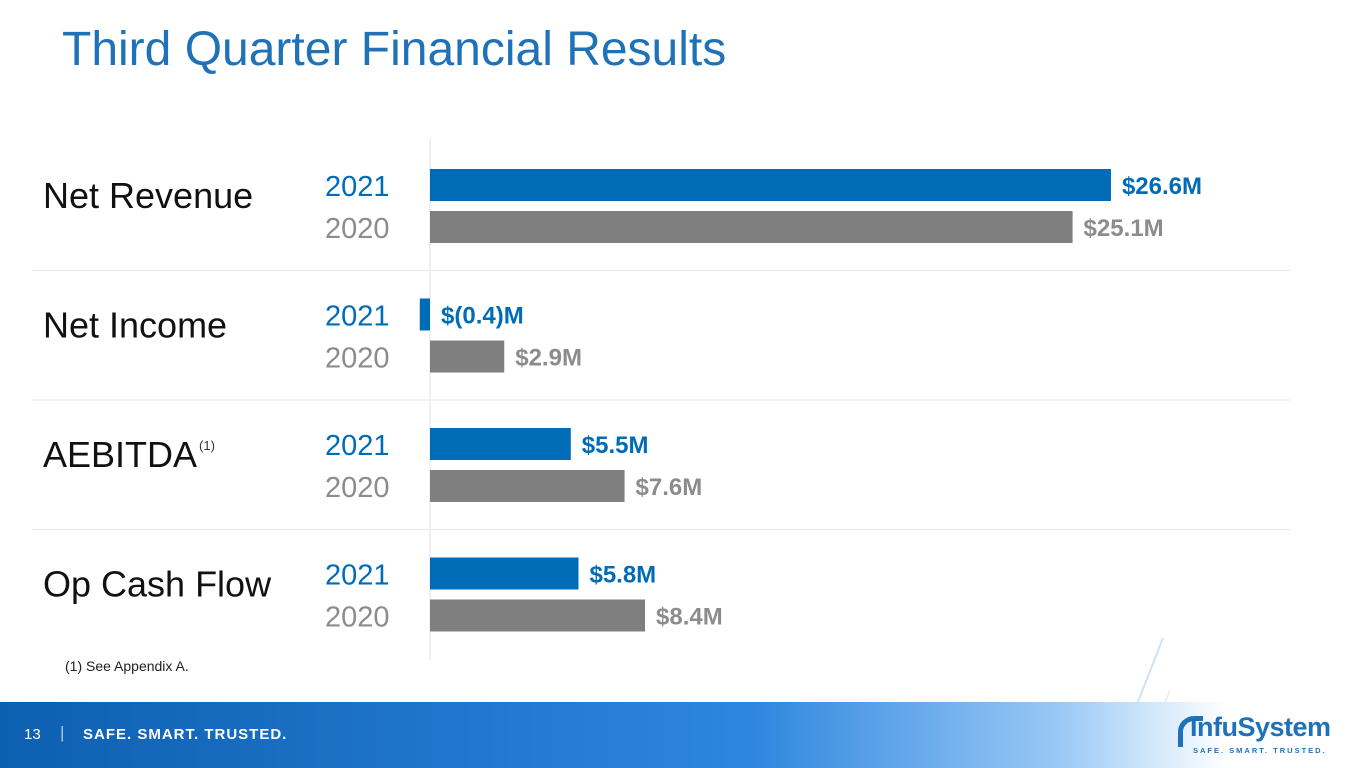 Image resolution: width=1365 pixels, height=768 pixels. What do you see at coordinates (482, 316) in the screenshot?
I see `value-label-net-income-2021: $(0.4)M` at bounding box center [482, 316].